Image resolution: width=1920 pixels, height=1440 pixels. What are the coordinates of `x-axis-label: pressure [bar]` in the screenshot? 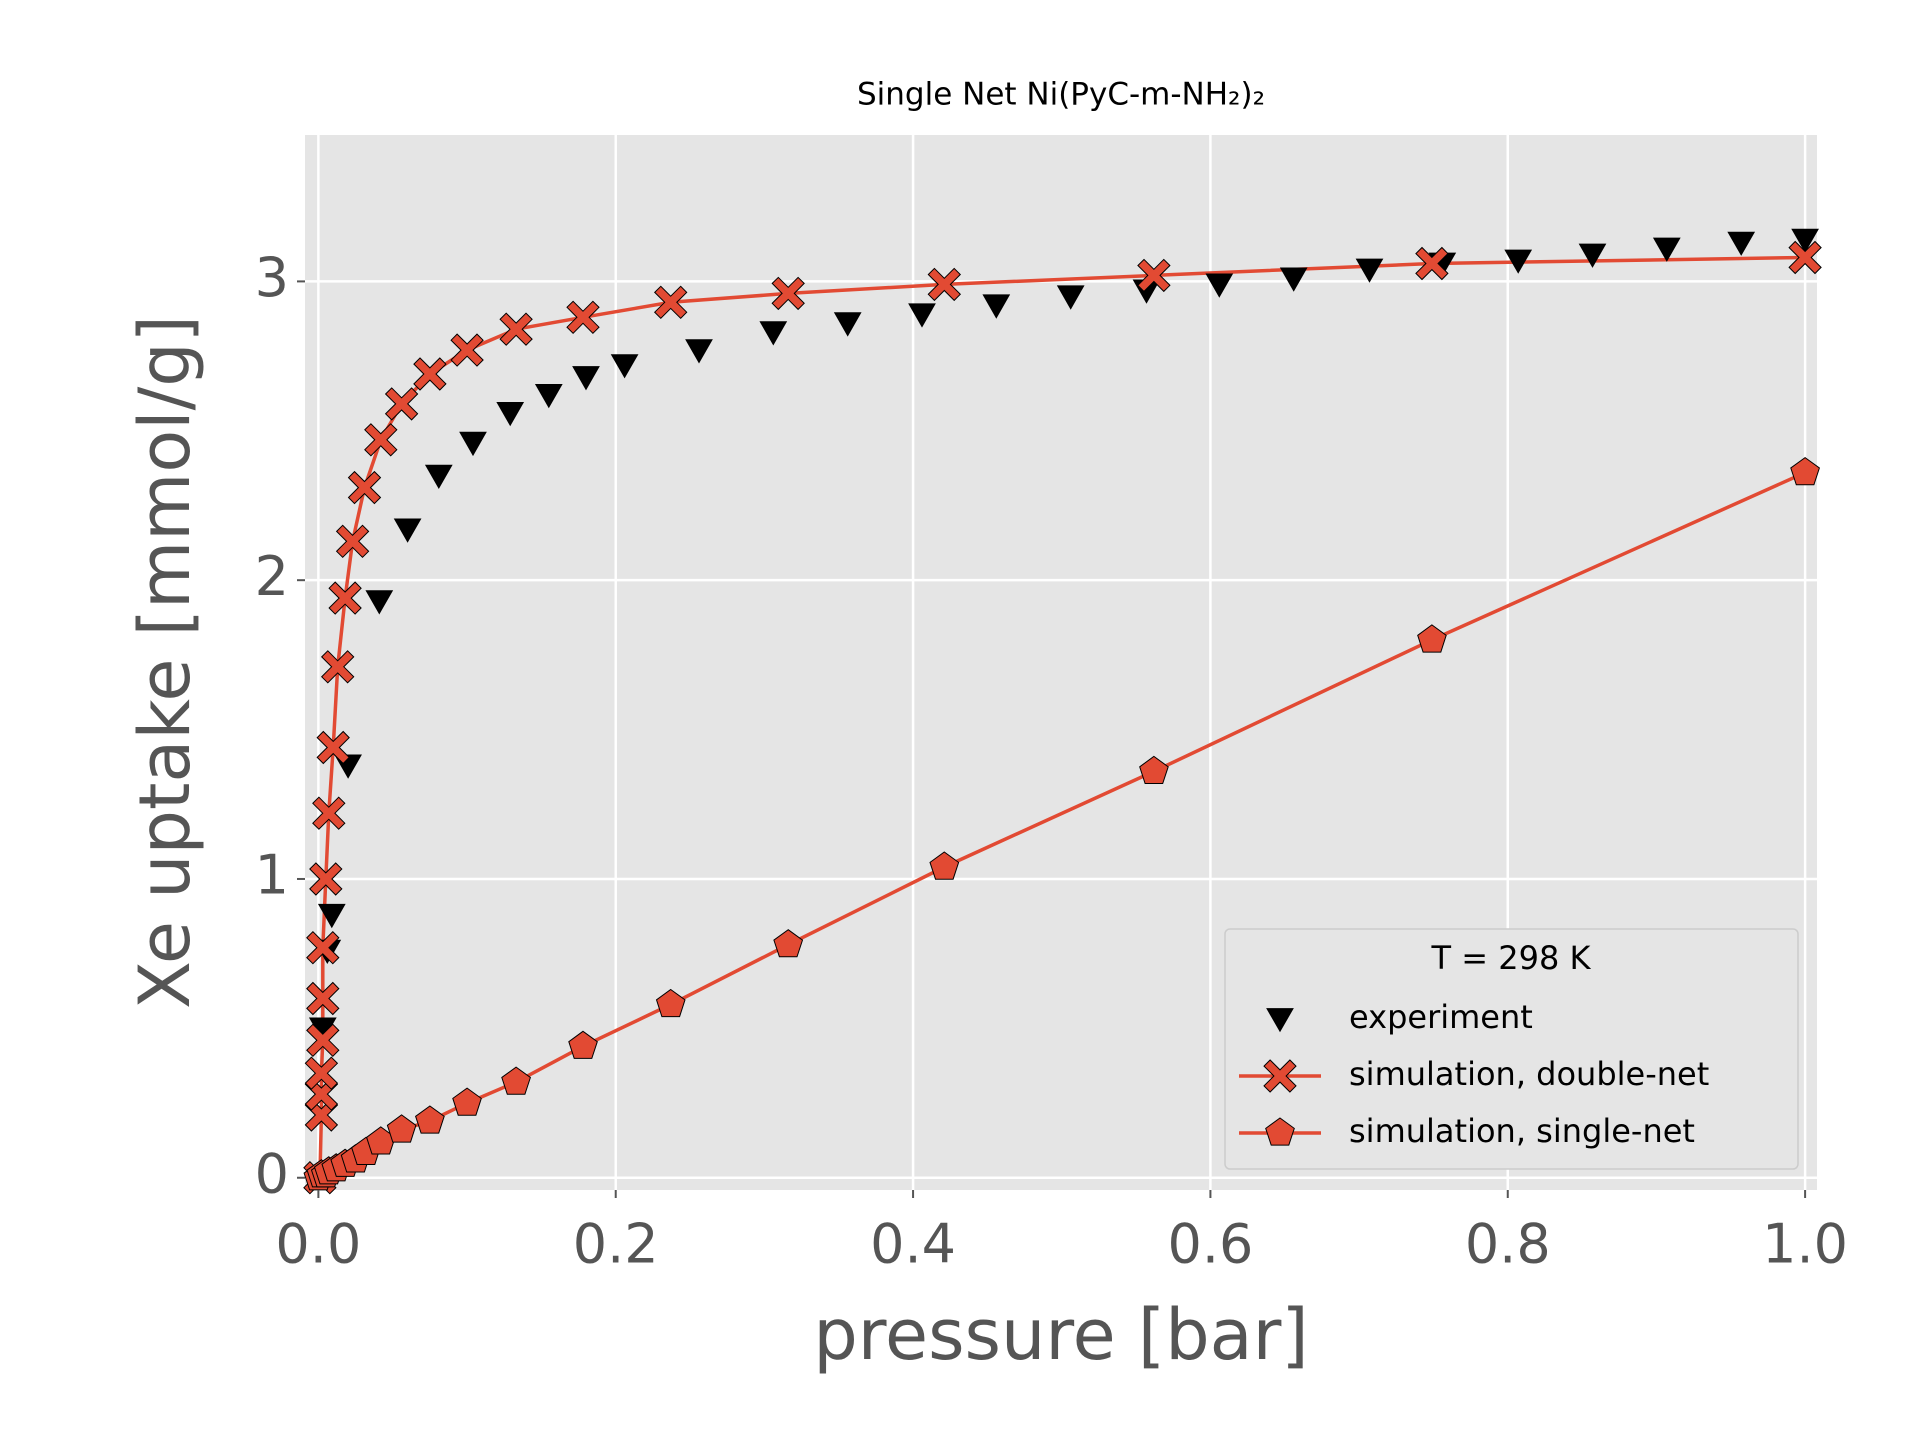 It's located at (1060, 1335).